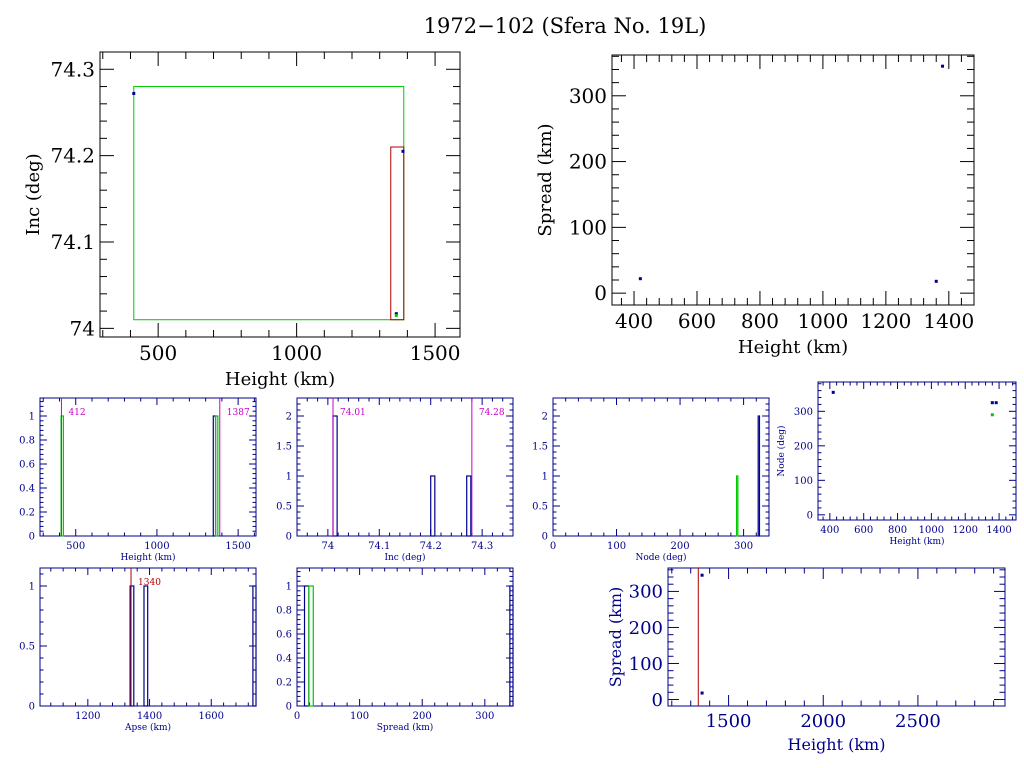 The image size is (1024, 768). What do you see at coordinates (147, 727) in the screenshot?
I see `x-axis-label: Apse (km)` at bounding box center [147, 727].